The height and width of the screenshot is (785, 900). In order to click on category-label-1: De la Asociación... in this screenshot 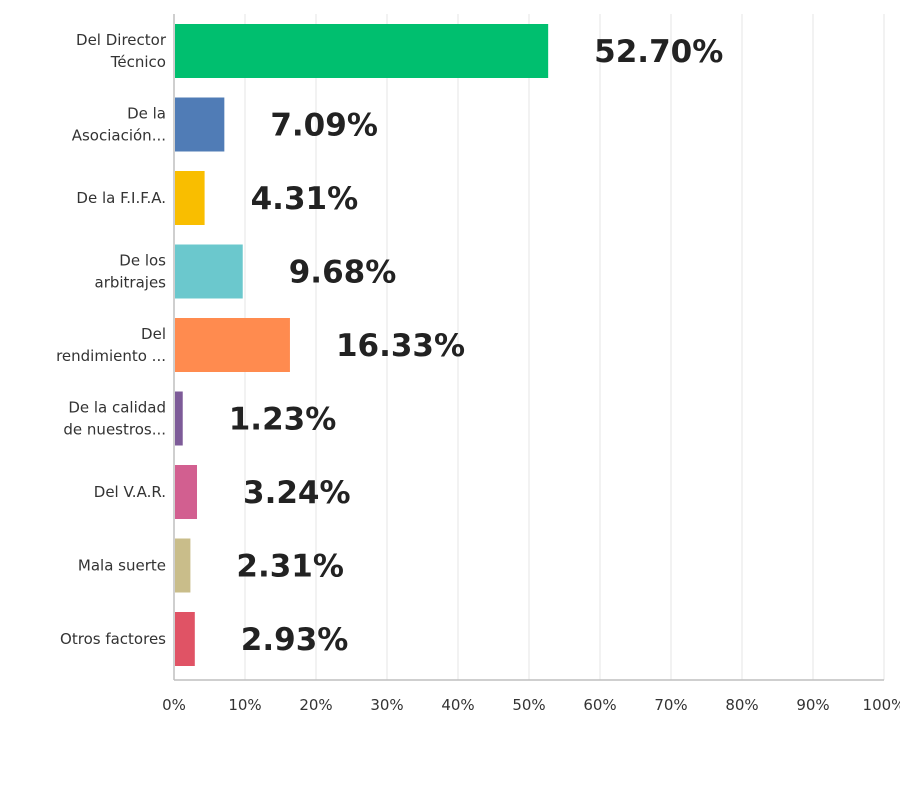, I will do `click(119, 125)`.